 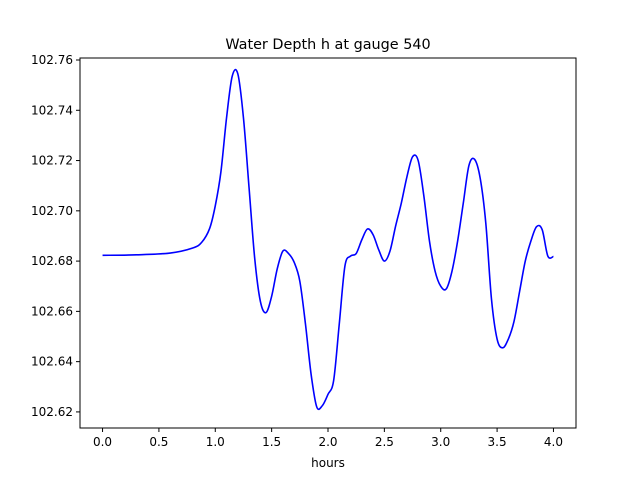 What do you see at coordinates (328, 463) in the screenshot?
I see `x-axis-label: hours` at bounding box center [328, 463].